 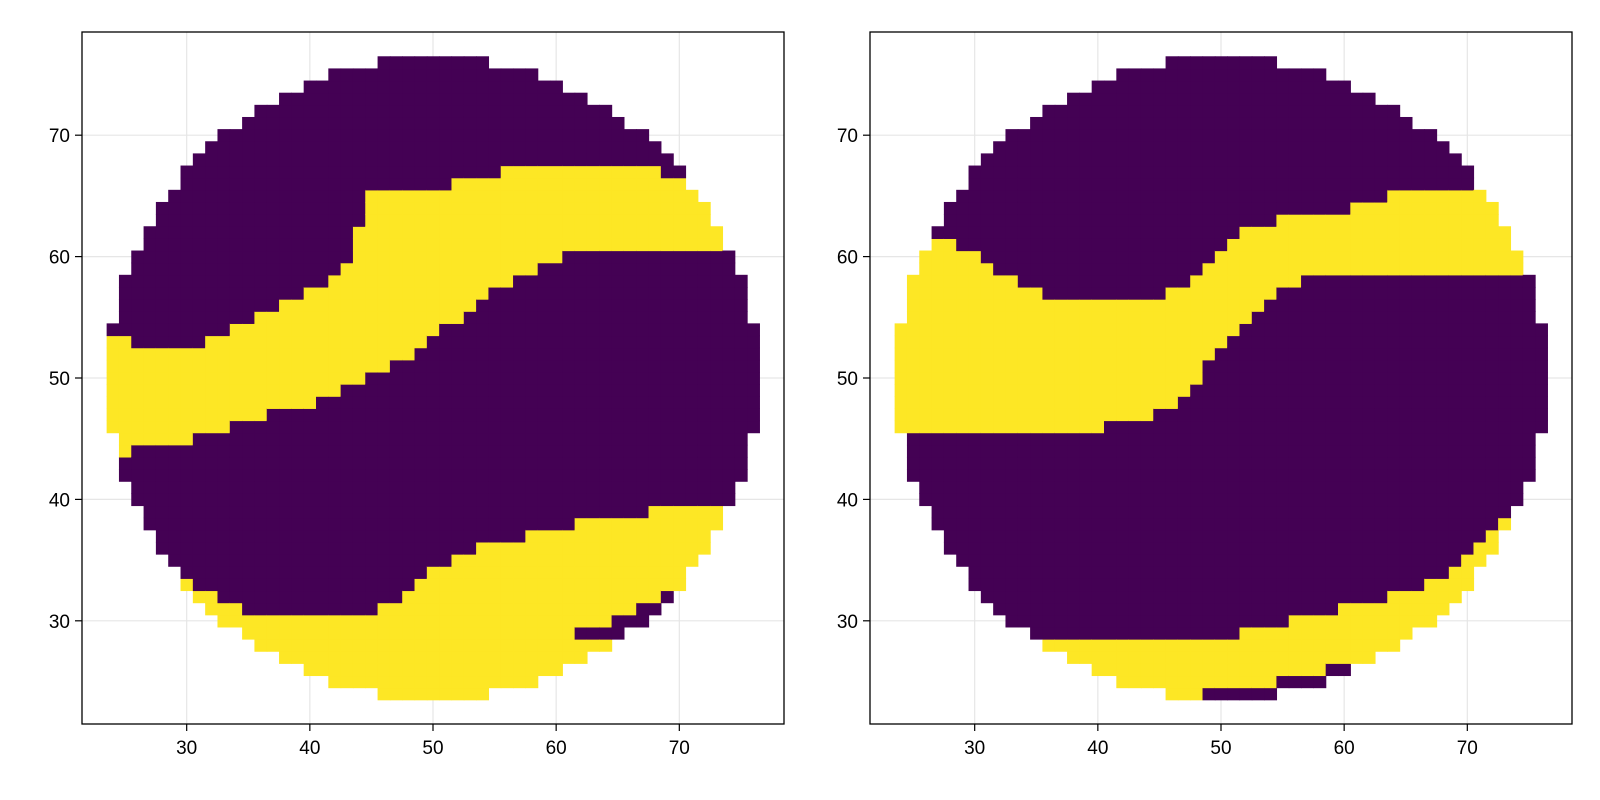 What do you see at coordinates (433, 741) in the screenshot?
I see `x-axis-ticks-left: 30 40 50 60 70` at bounding box center [433, 741].